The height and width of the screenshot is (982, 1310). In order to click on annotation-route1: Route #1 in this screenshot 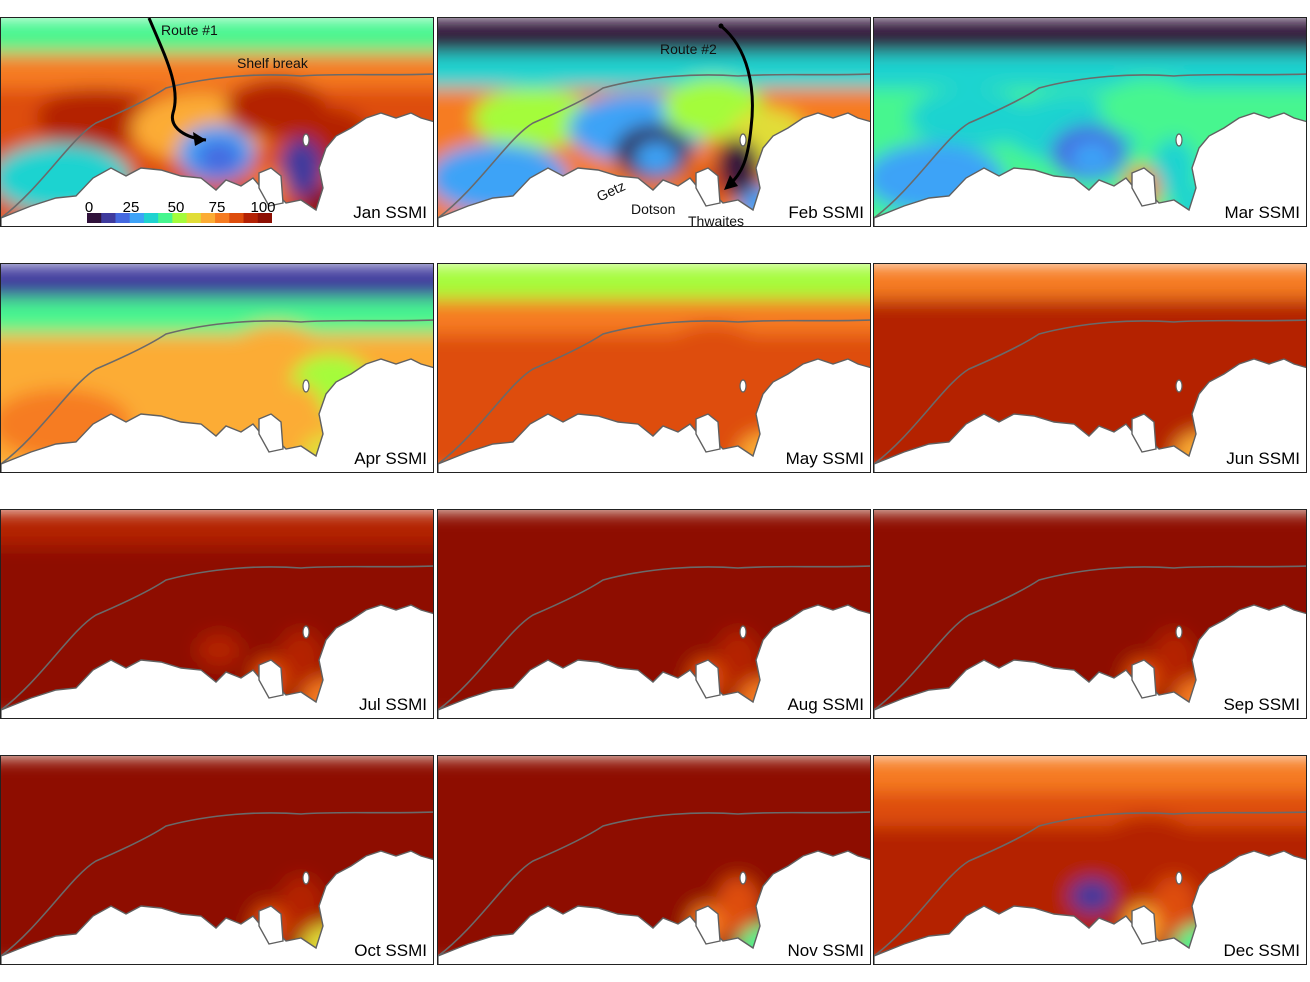, I will do `click(189, 30)`.